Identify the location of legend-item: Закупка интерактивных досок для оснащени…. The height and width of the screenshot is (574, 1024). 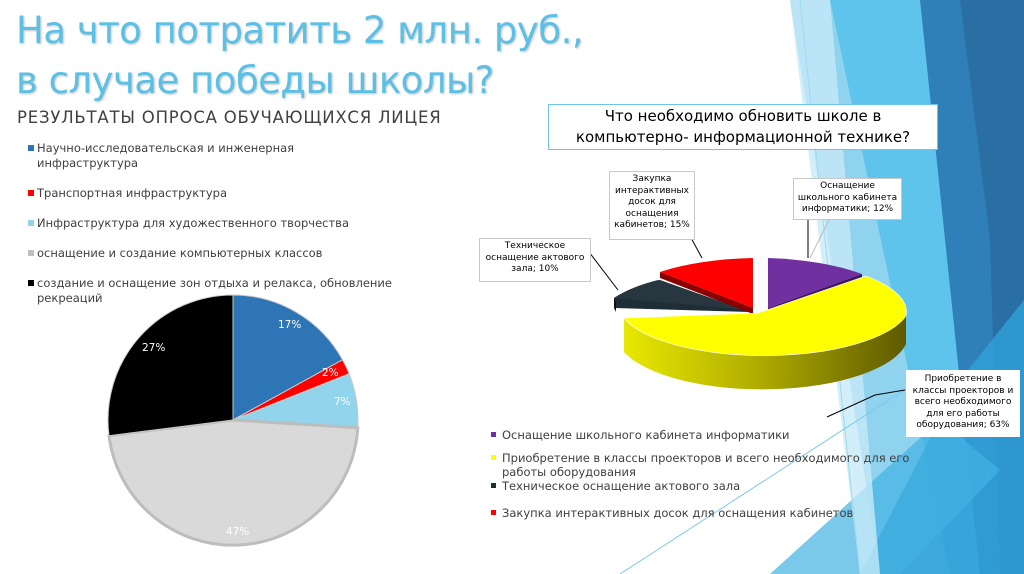
(700, 513).